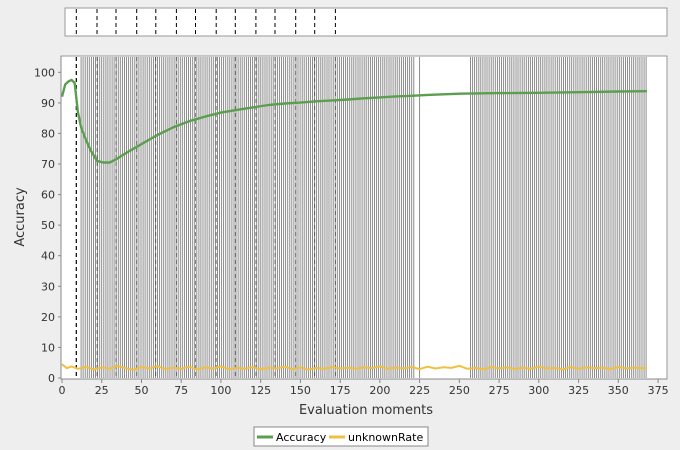 The image size is (680, 450). What do you see at coordinates (62, 390) in the screenshot?
I see `x-tick-label: 0` at bounding box center [62, 390].